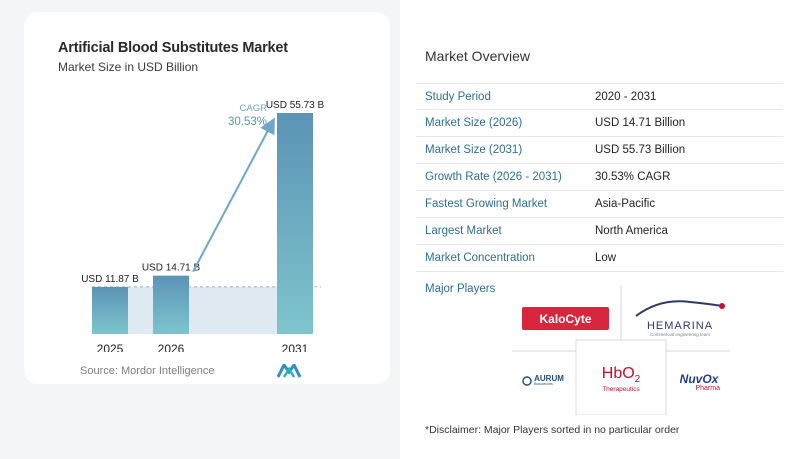 The image size is (800, 459). Describe the element at coordinates (233, 195) in the screenshot. I see `cagr-arrow` at that location.